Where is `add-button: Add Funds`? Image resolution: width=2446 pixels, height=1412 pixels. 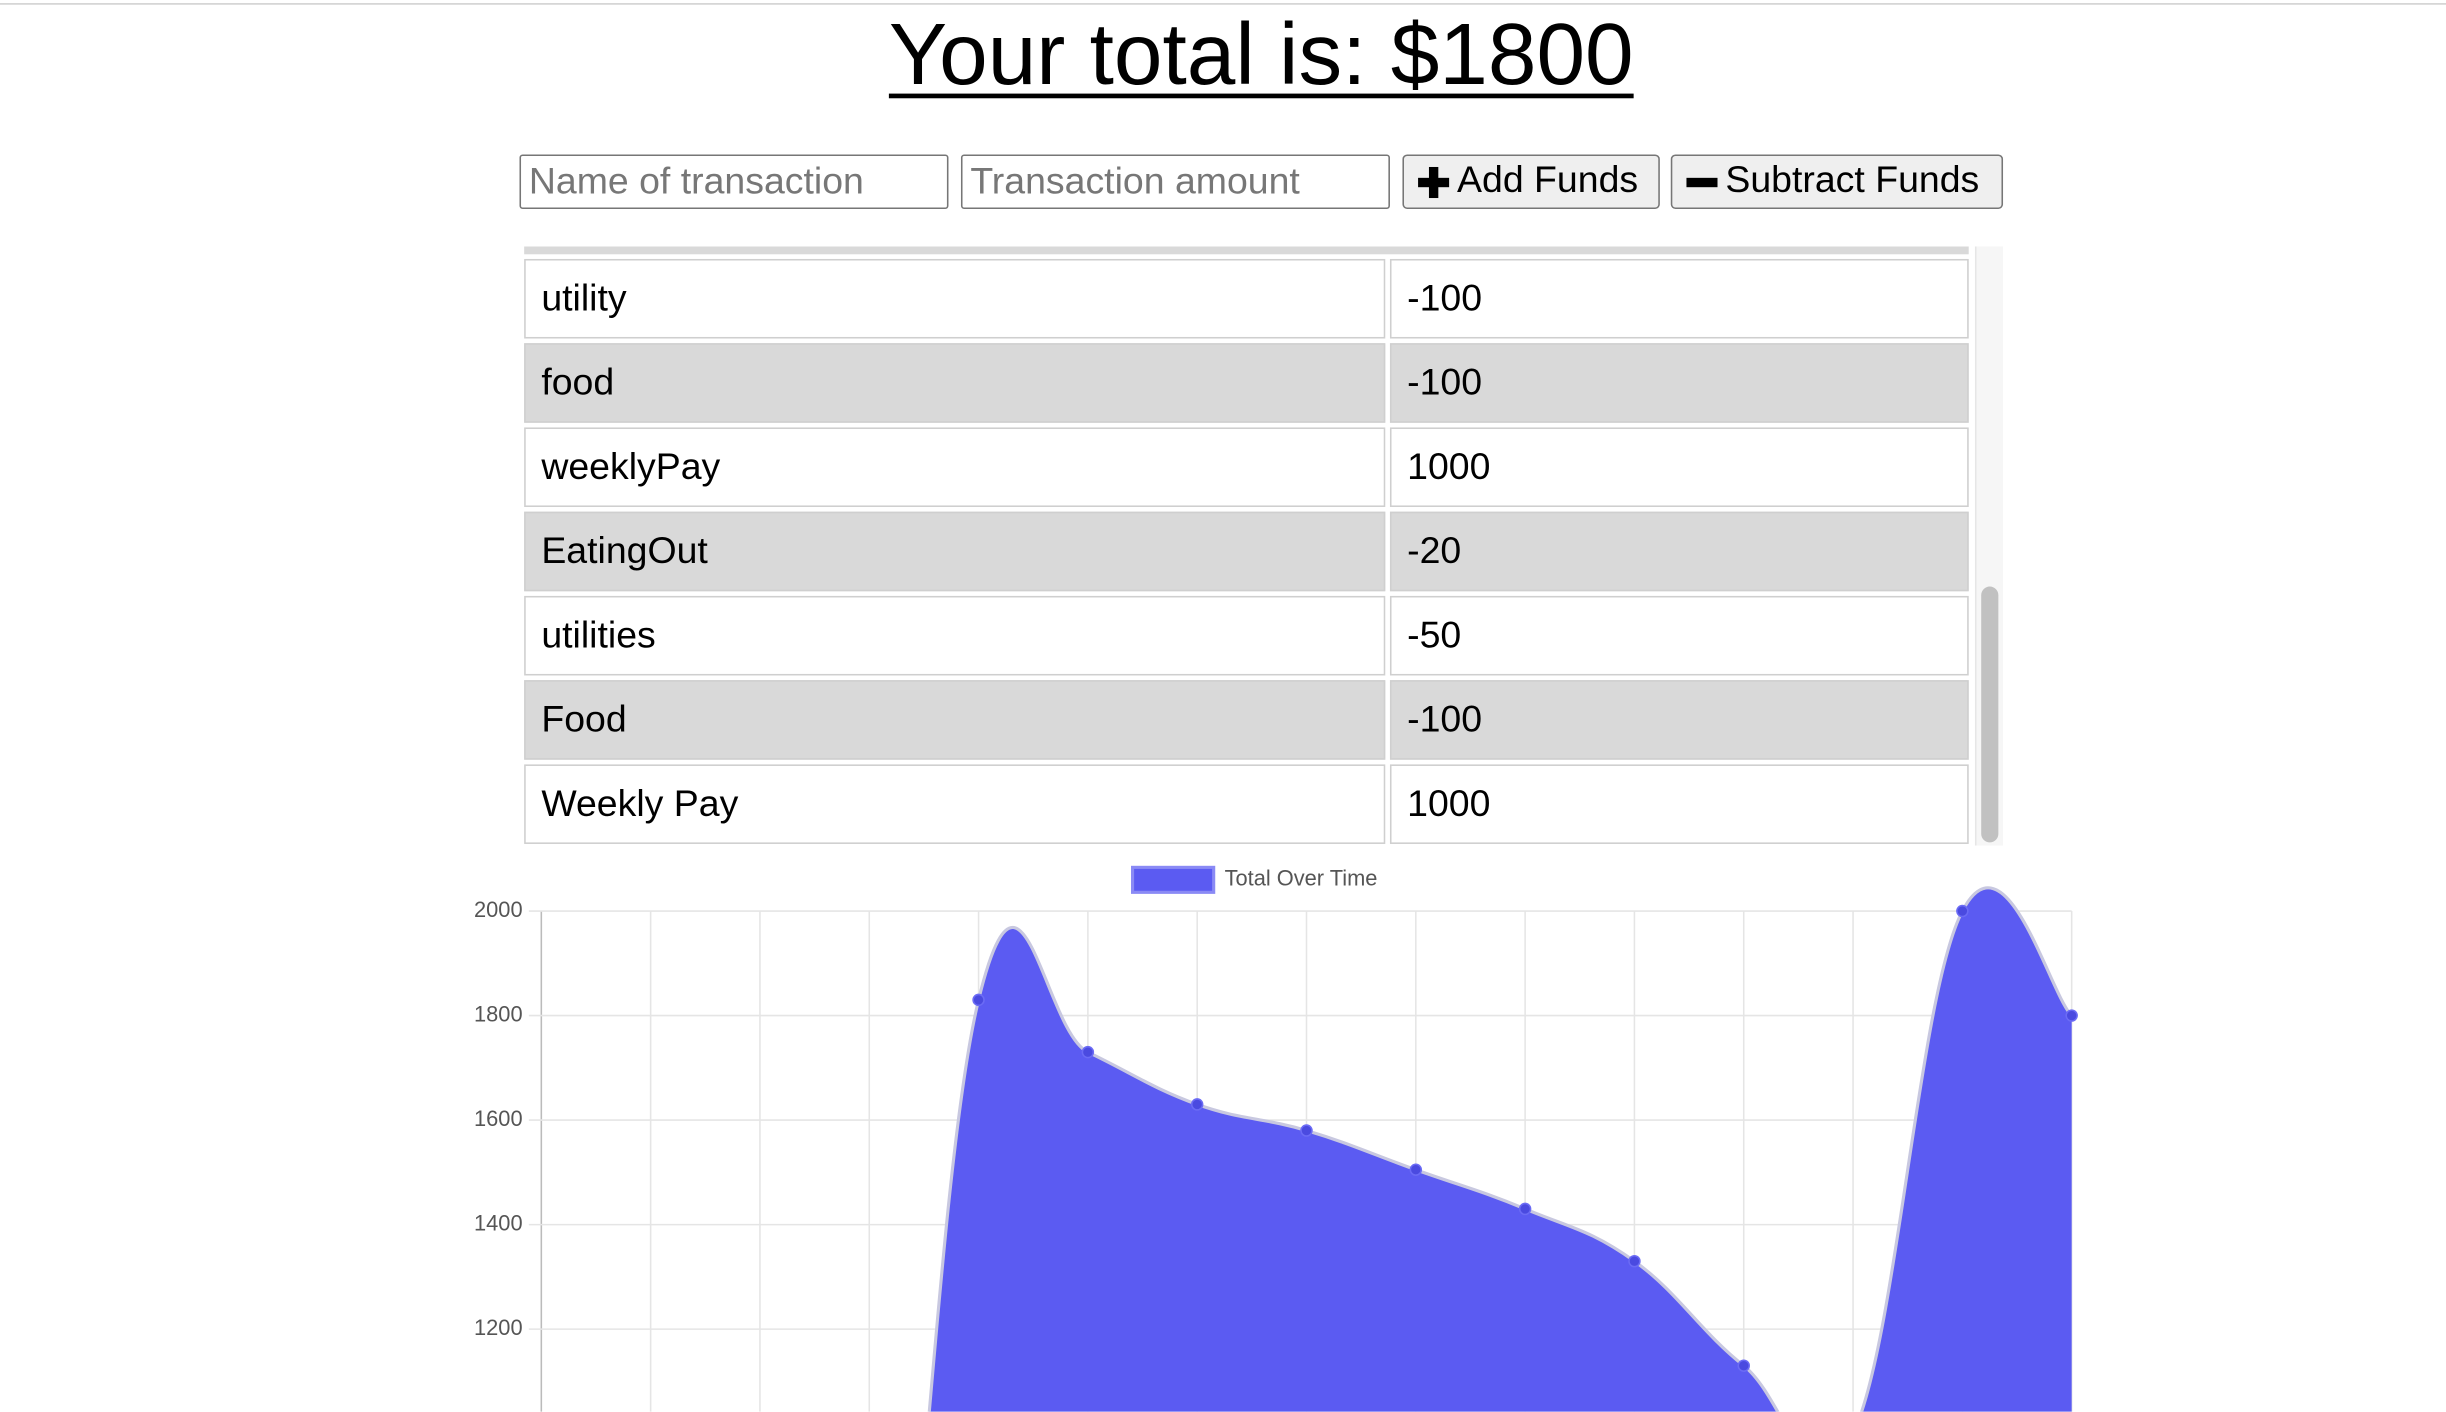 add-button: Add Funds is located at coordinates (1531, 182).